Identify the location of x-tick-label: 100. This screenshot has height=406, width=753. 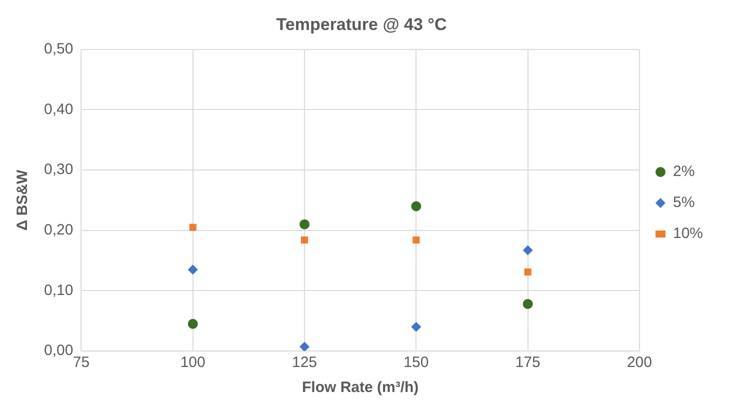
(193, 363).